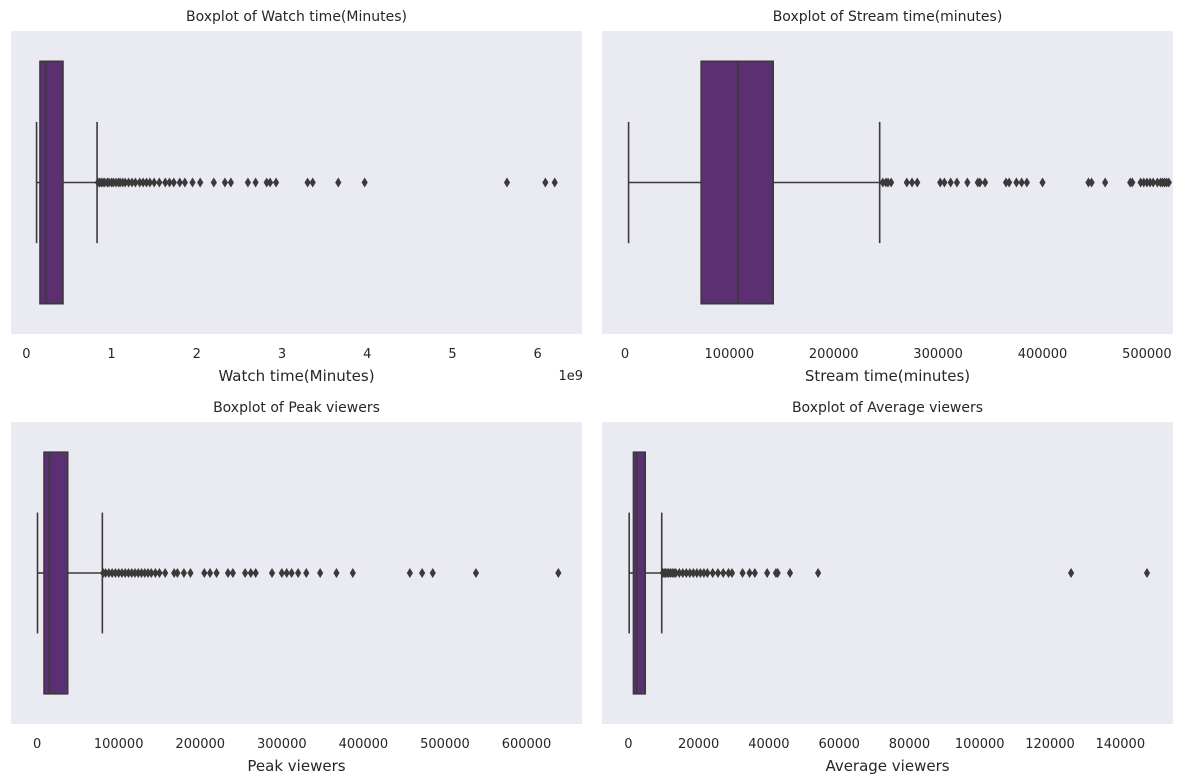 The image size is (1183, 784). What do you see at coordinates (452, 354) in the screenshot?
I see `x-tick-label: 5` at bounding box center [452, 354].